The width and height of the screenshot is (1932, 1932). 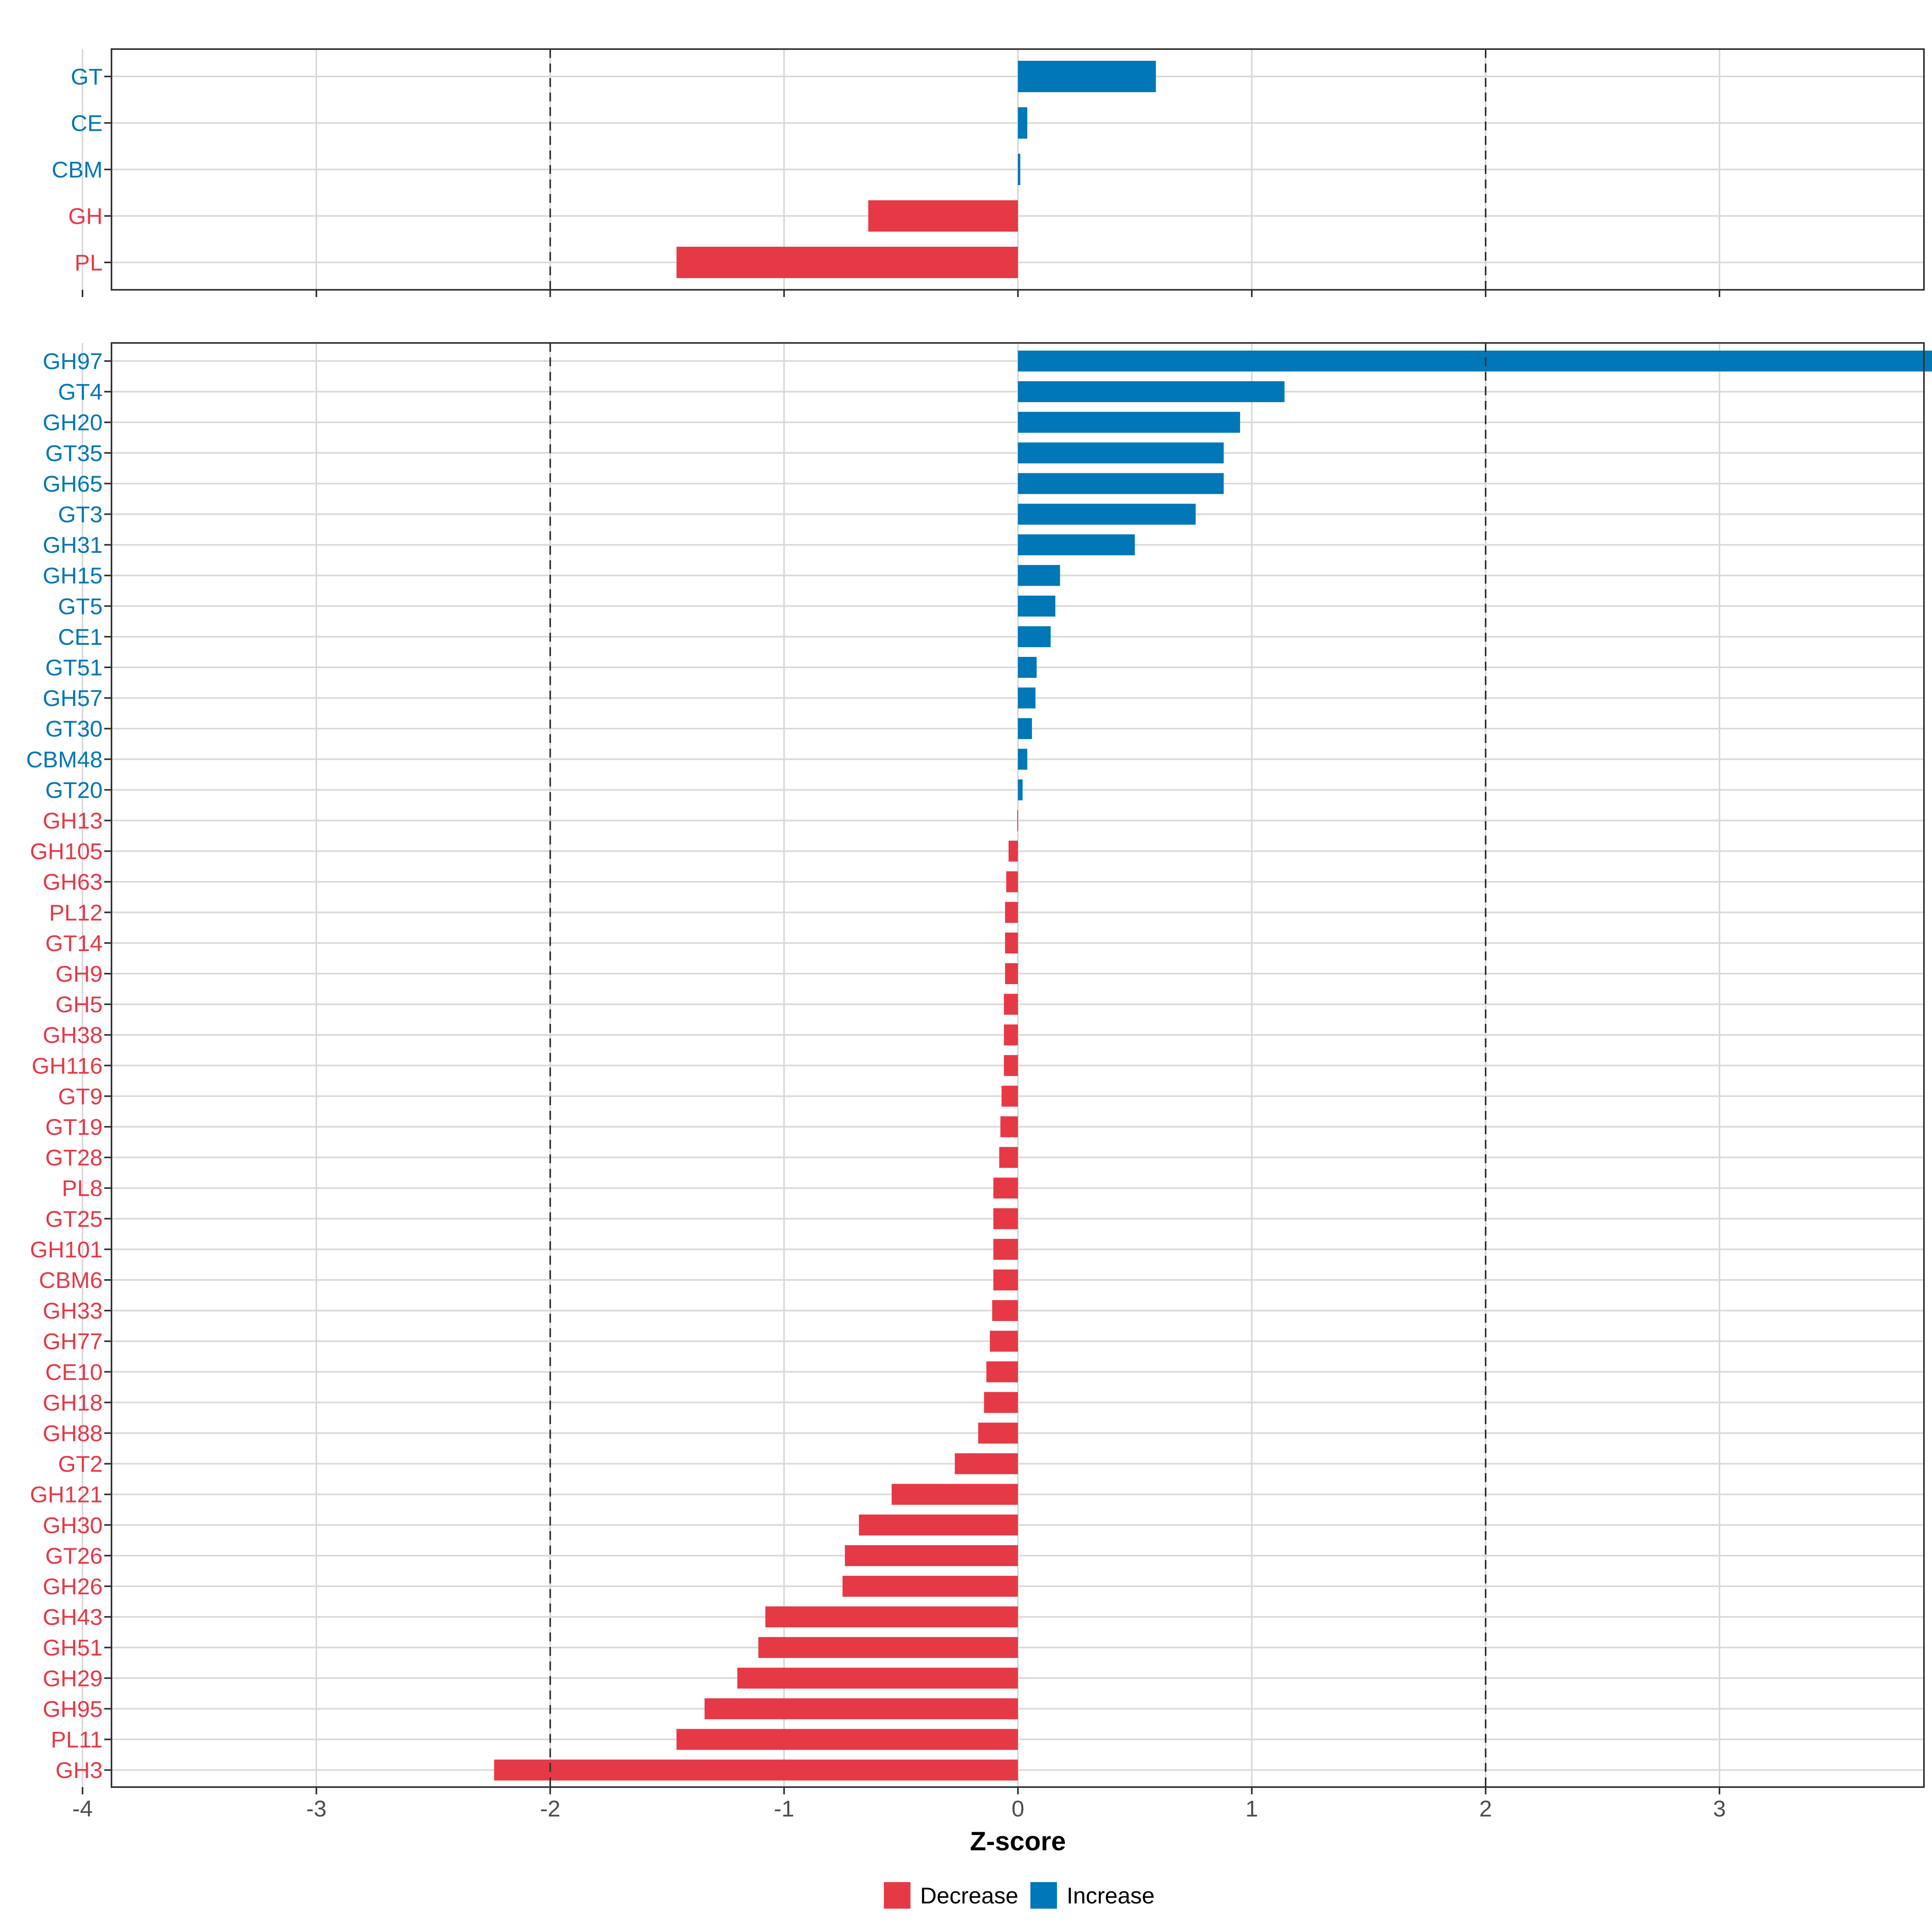 I want to click on category-label-gh: GH, so click(x=85, y=216).